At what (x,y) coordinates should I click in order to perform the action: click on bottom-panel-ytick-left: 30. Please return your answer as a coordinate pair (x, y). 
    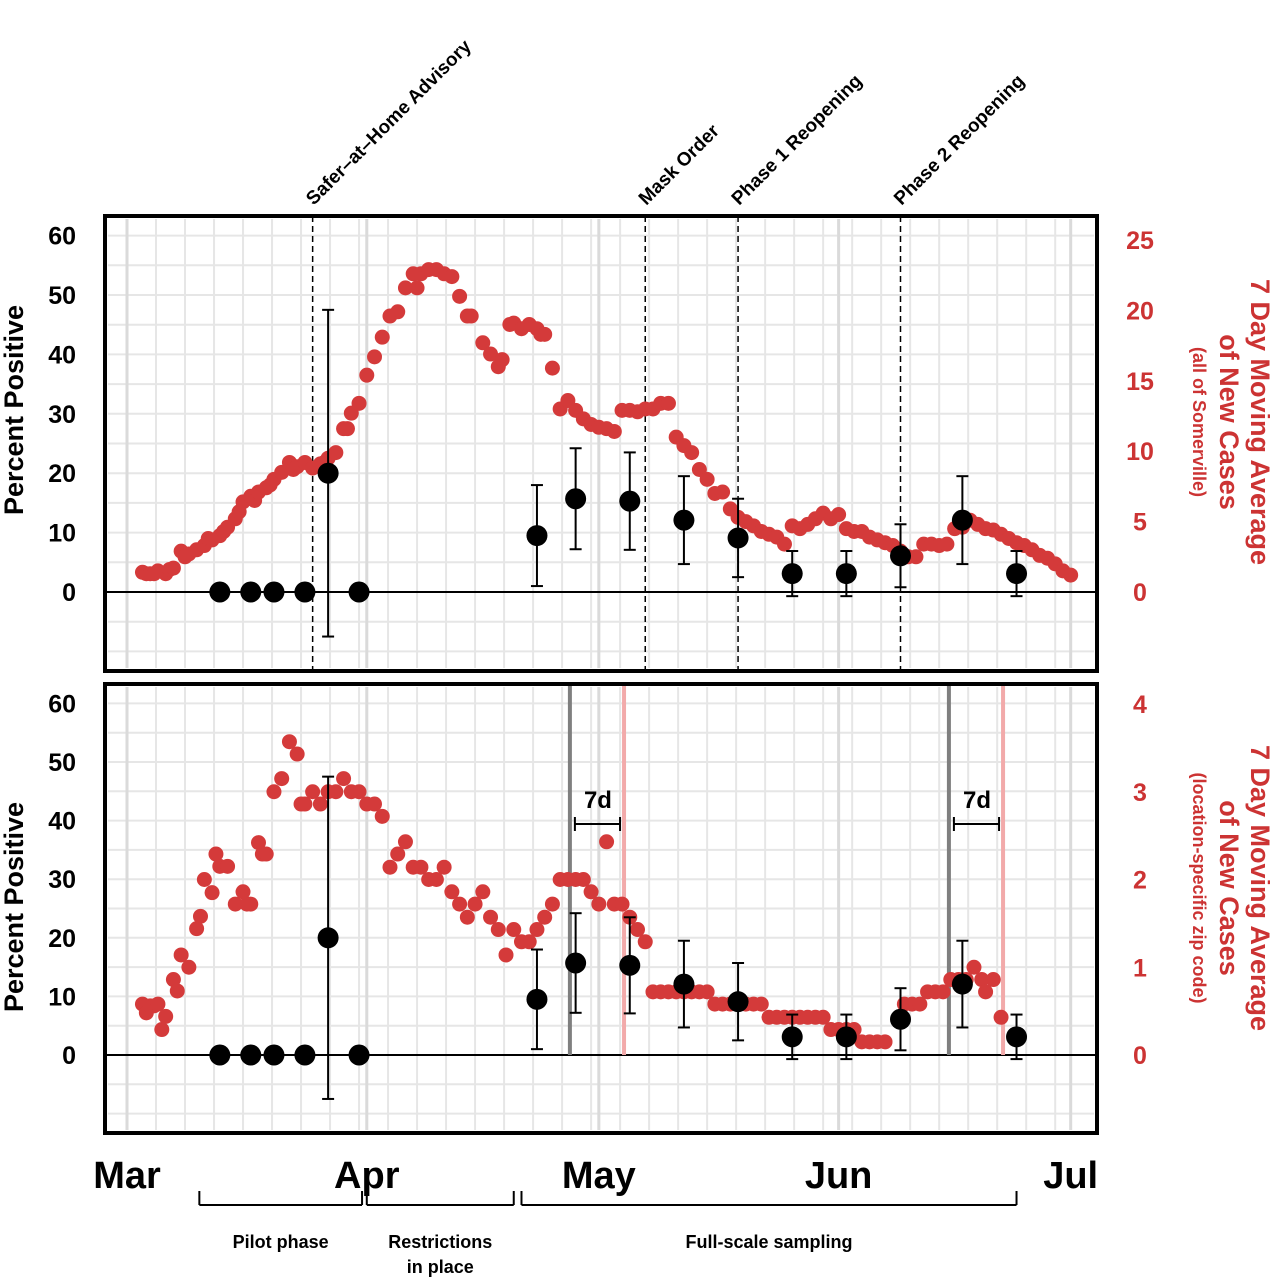
    Looking at the image, I should click on (62, 880).